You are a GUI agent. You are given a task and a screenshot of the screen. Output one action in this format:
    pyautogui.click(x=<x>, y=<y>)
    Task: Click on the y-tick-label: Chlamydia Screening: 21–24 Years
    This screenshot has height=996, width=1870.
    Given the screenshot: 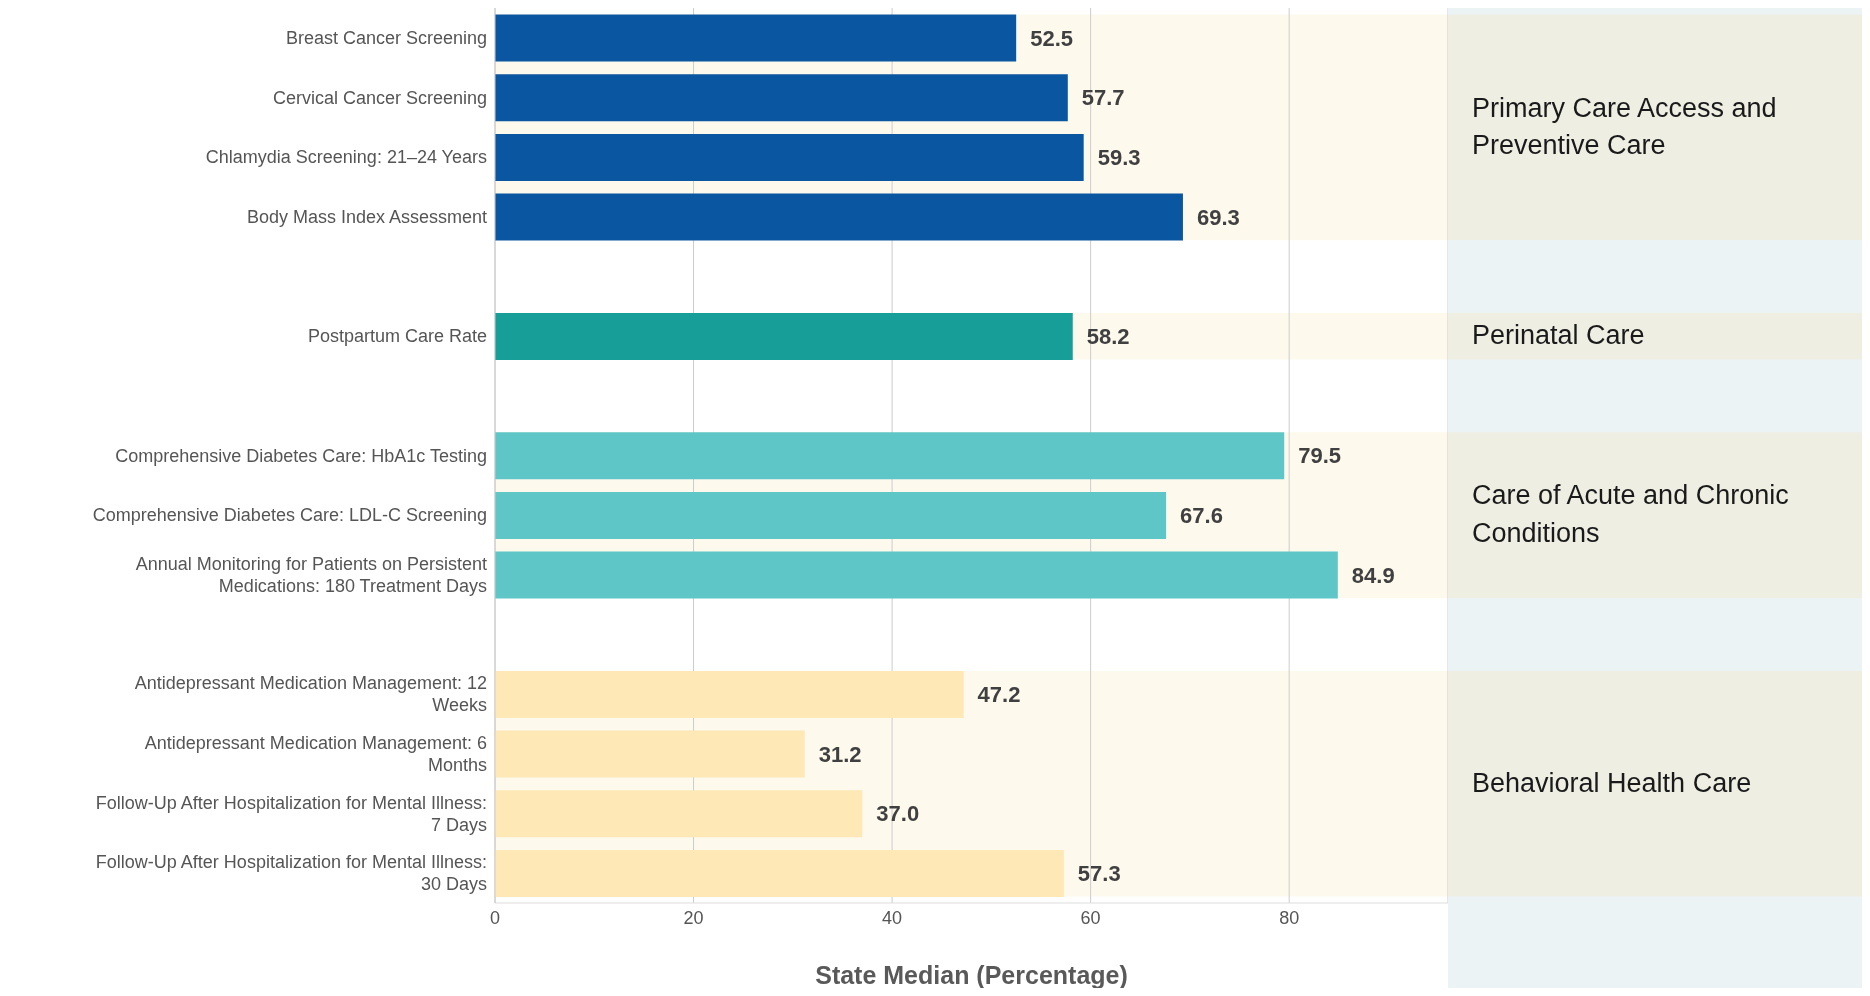 What is the action you would take?
    pyautogui.click(x=346, y=157)
    